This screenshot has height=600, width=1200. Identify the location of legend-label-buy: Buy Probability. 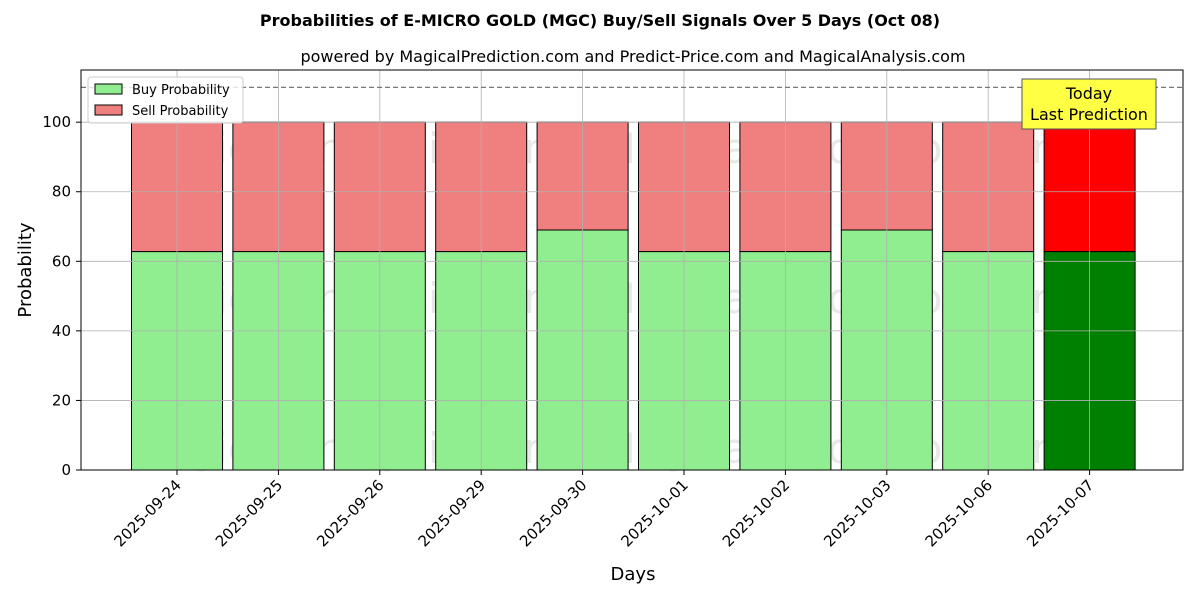
(181, 90).